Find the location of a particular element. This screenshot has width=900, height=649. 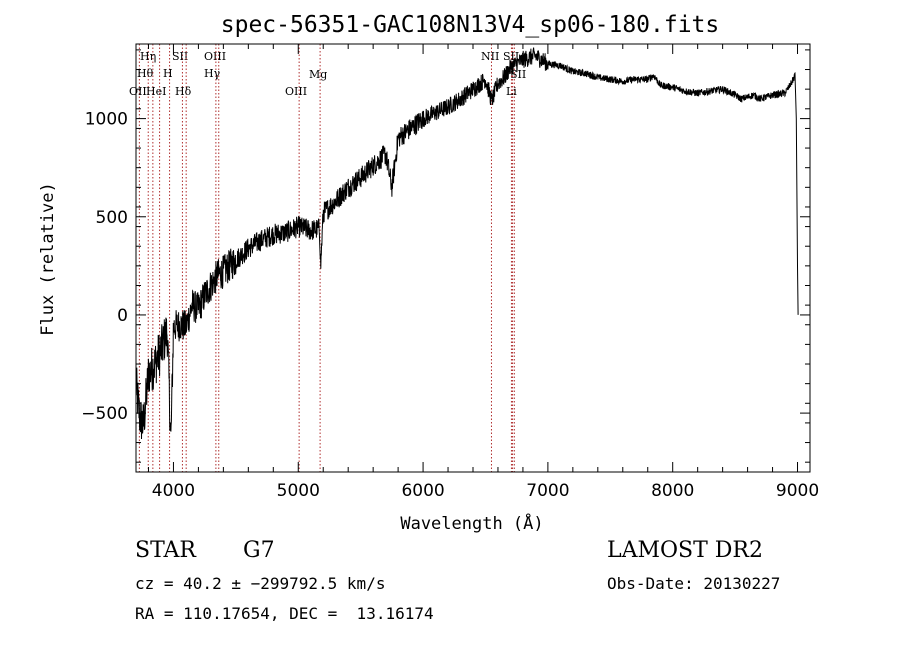

x-tick-label: 4000 is located at coordinates (173, 491).